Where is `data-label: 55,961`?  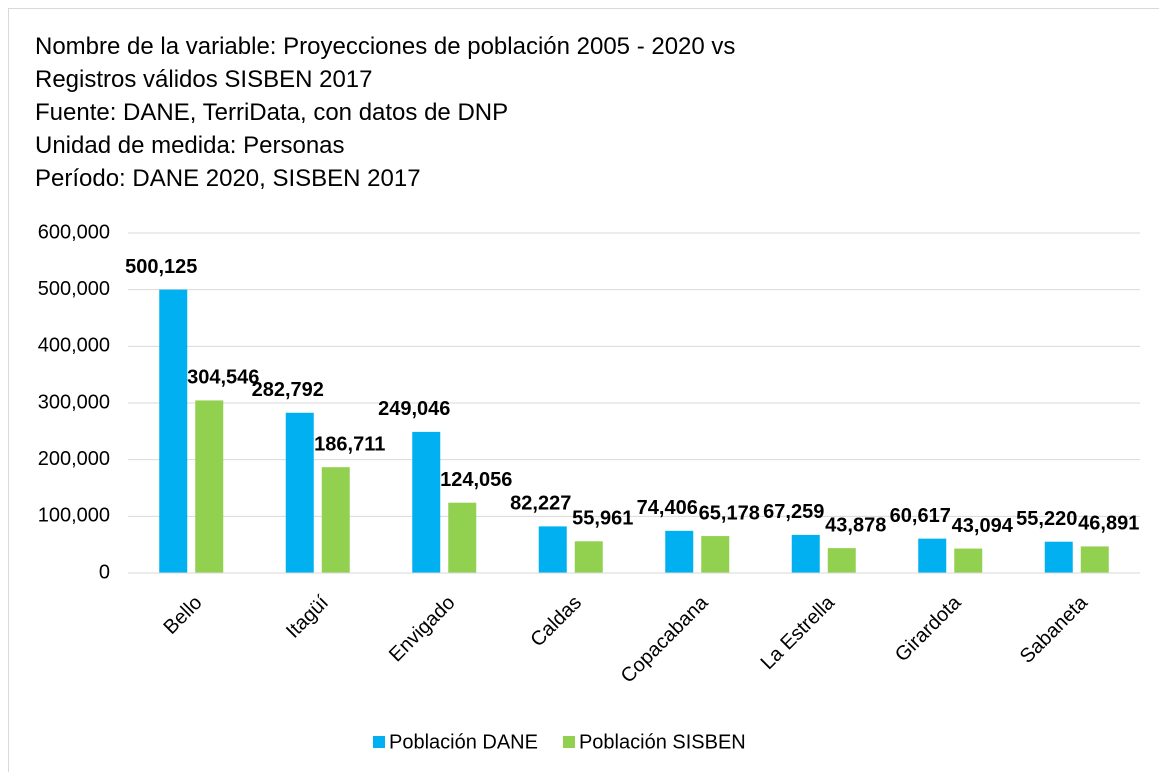
data-label: 55,961 is located at coordinates (602, 519).